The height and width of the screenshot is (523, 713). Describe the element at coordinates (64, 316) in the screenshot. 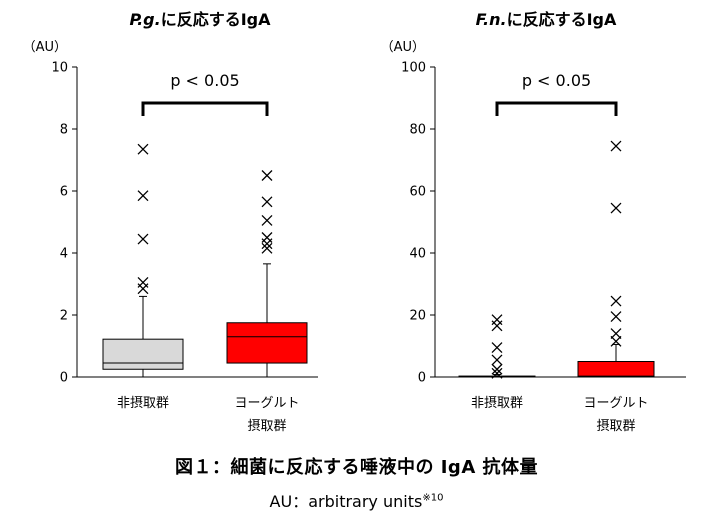

I see `panel-1-y-tick-label: 2` at that location.